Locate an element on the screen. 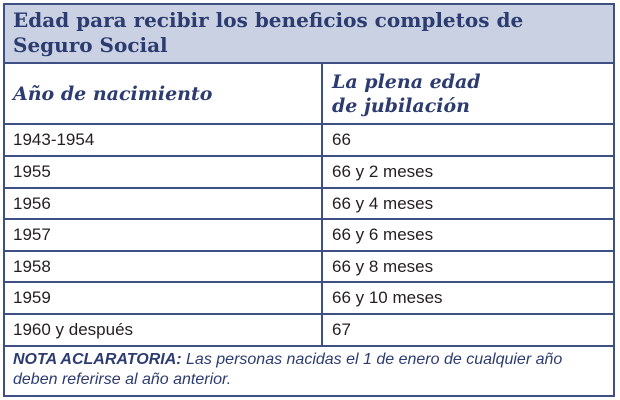  retirement-age-cell: 66 y 4 meses is located at coordinates (383, 203).